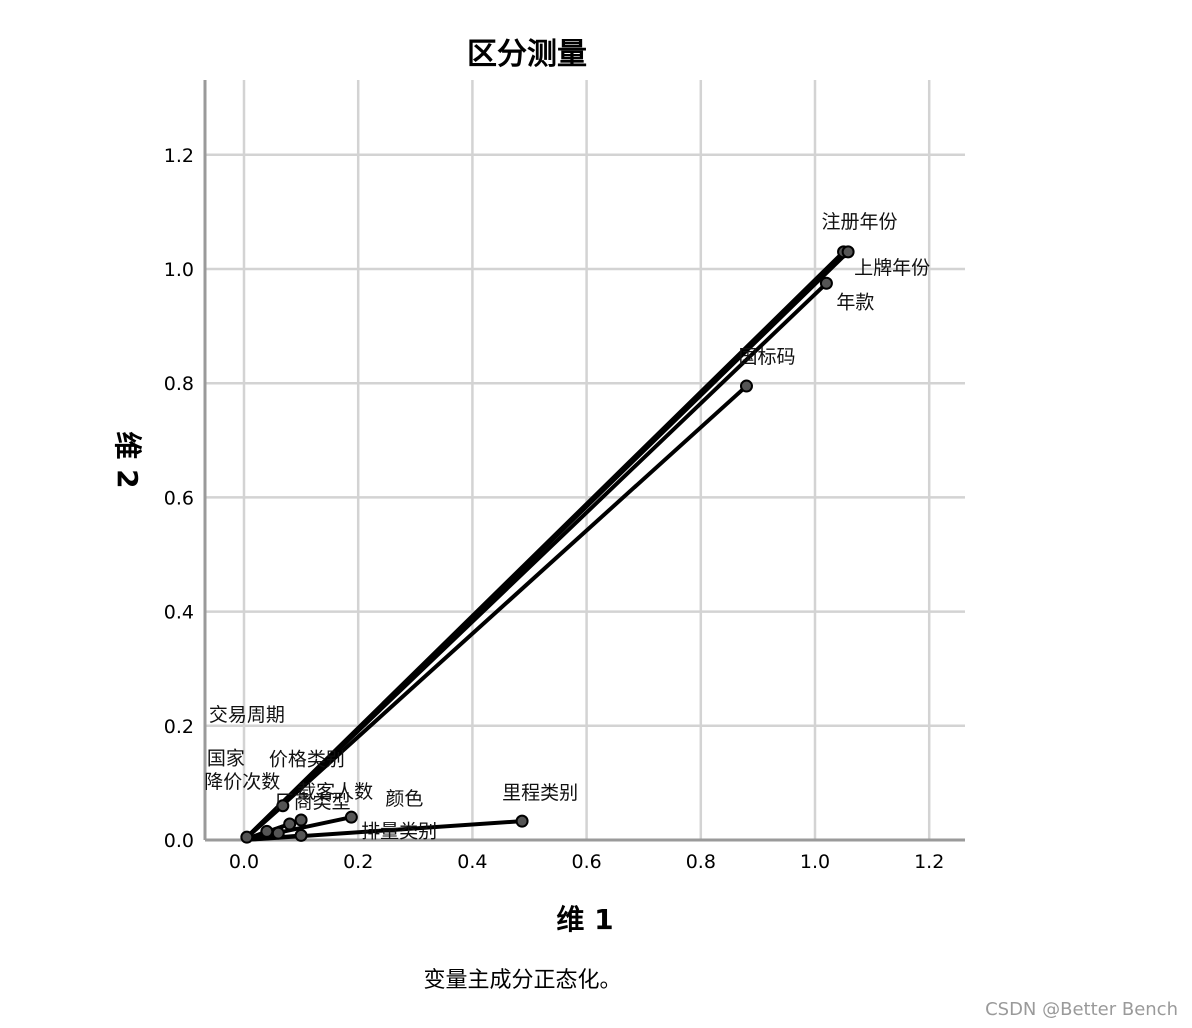  What do you see at coordinates (472, 862) in the screenshot?
I see `x-tick-label: 0.4` at bounding box center [472, 862].